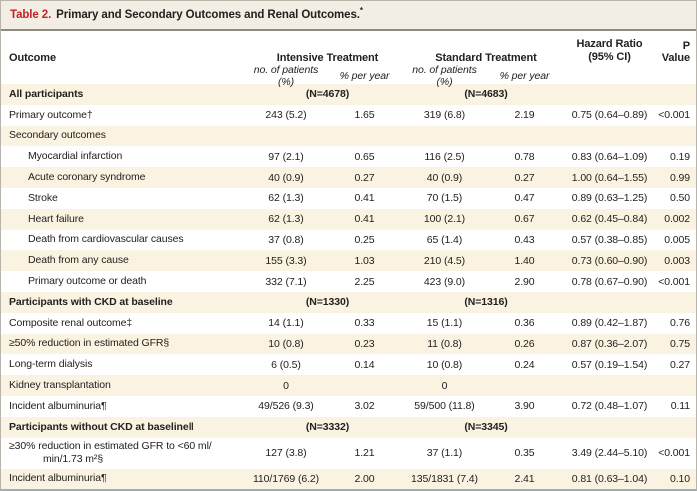 The width and height of the screenshot is (697, 491). I want to click on cell-standard-no-patients: 40 (0.9), so click(444, 177).